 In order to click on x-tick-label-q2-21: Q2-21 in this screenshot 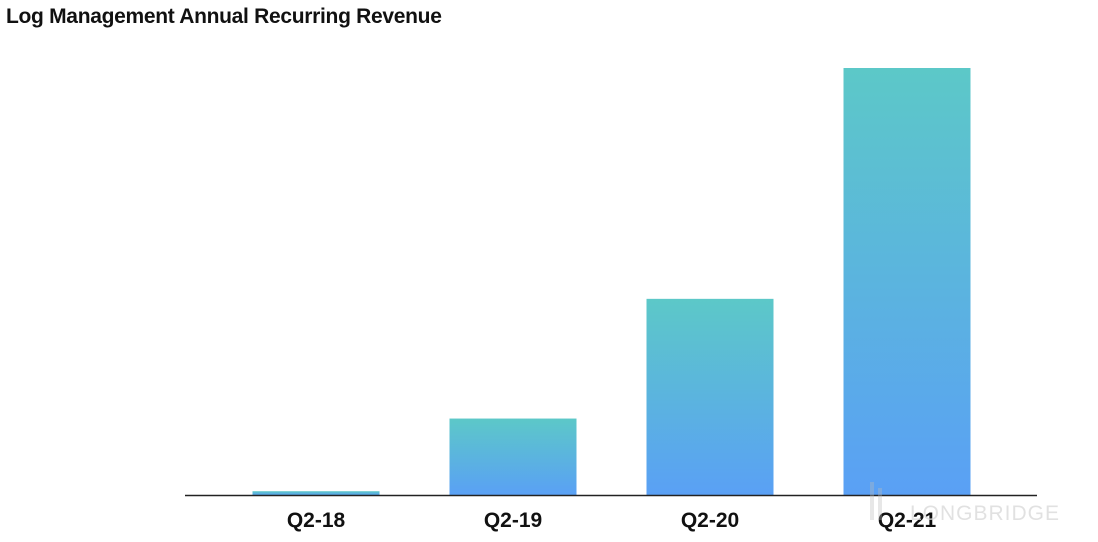, I will do `click(907, 520)`.